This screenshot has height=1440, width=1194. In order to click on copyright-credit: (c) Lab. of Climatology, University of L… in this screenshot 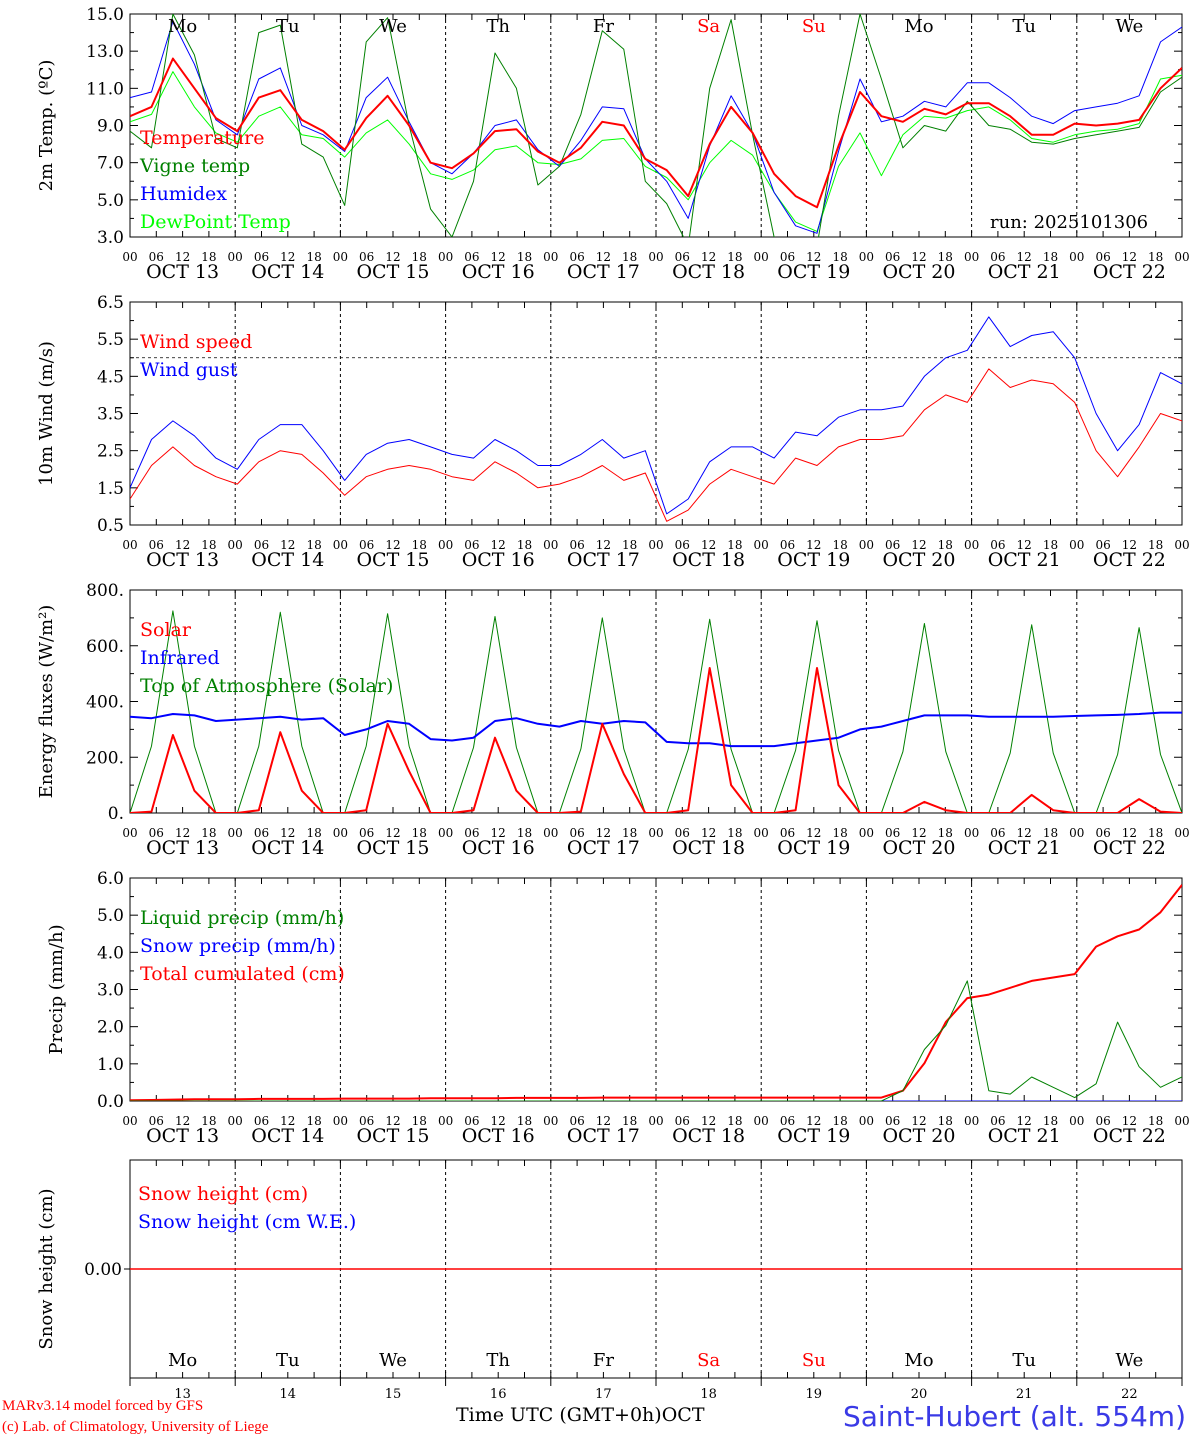, I will do `click(135, 1427)`.